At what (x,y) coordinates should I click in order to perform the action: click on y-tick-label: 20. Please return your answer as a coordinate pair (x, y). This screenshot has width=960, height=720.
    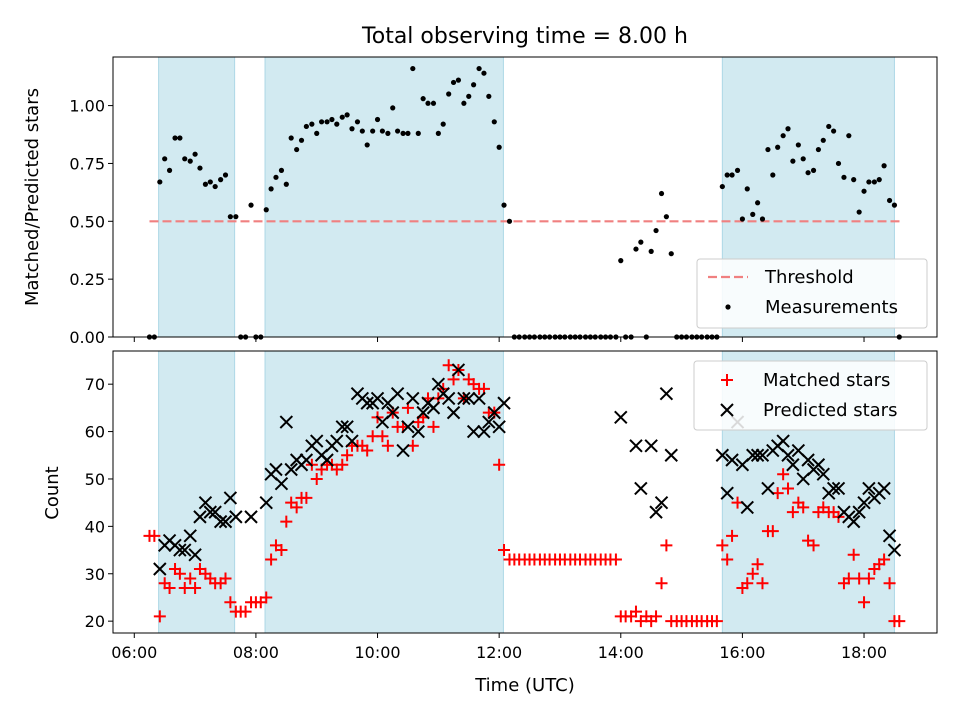
    Looking at the image, I should click on (95, 621).